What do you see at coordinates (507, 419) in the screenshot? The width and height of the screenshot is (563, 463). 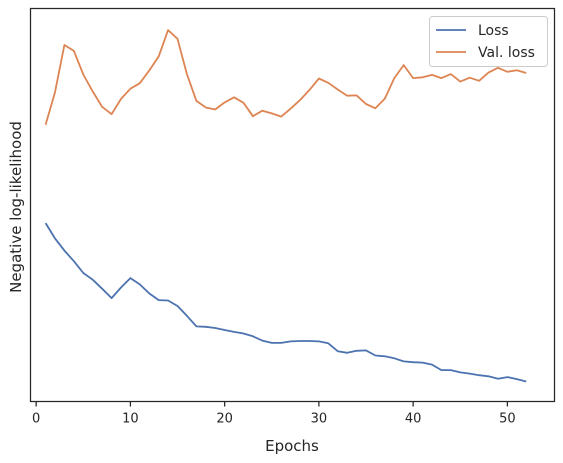 I see `x-tick-label: 50` at bounding box center [507, 419].